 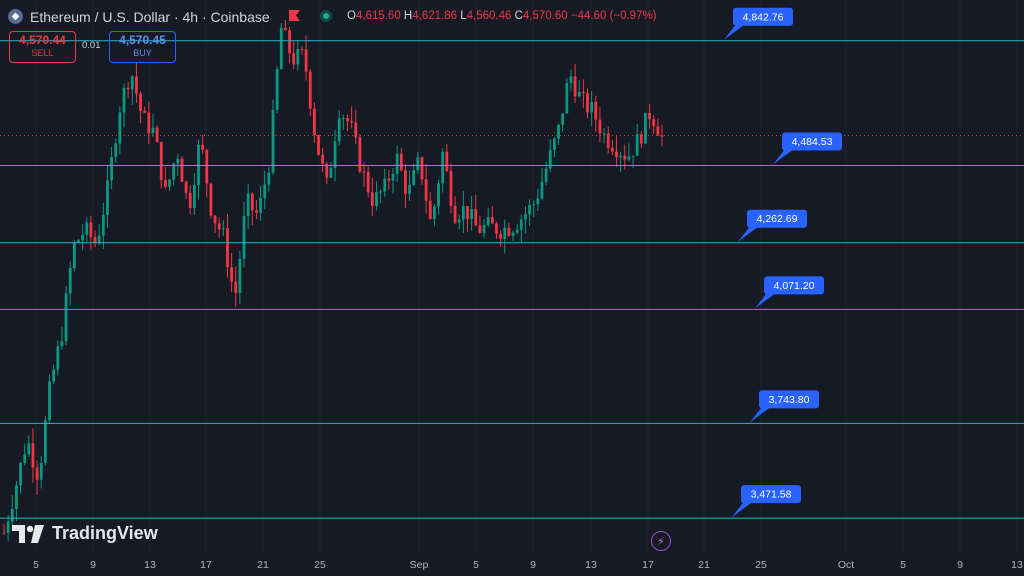 What do you see at coordinates (758, 23) in the screenshot?
I see `level-label: 4,842.76` at bounding box center [758, 23].